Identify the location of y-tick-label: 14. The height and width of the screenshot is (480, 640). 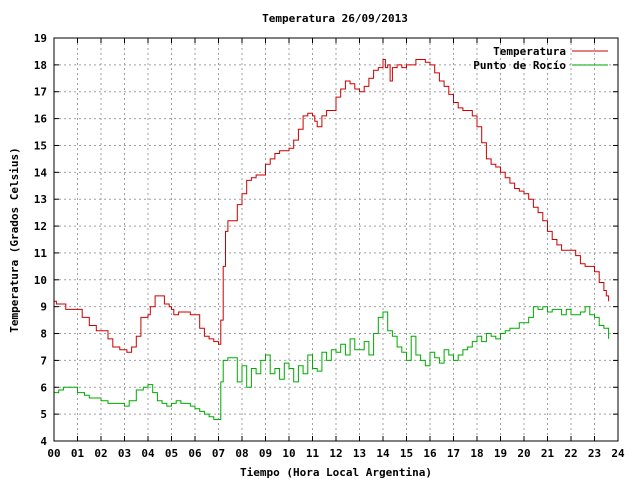
(41, 172).